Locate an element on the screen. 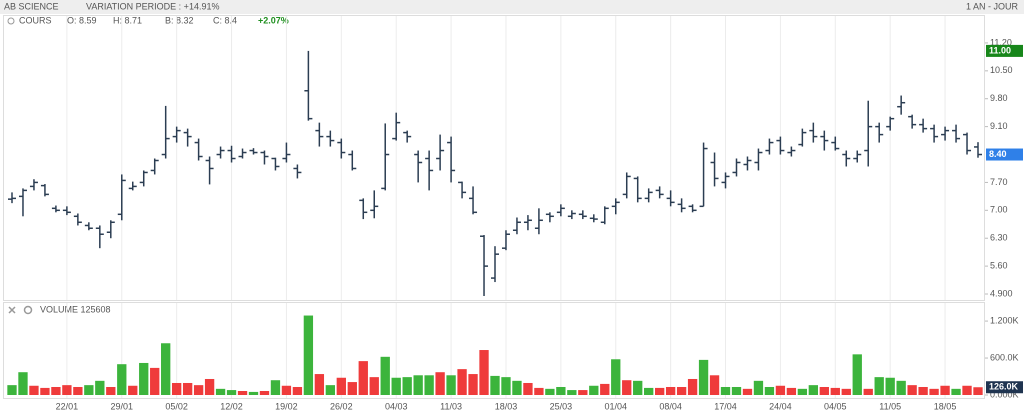 The image size is (1024, 415). y-tick-label: 9.80 is located at coordinates (999, 98).